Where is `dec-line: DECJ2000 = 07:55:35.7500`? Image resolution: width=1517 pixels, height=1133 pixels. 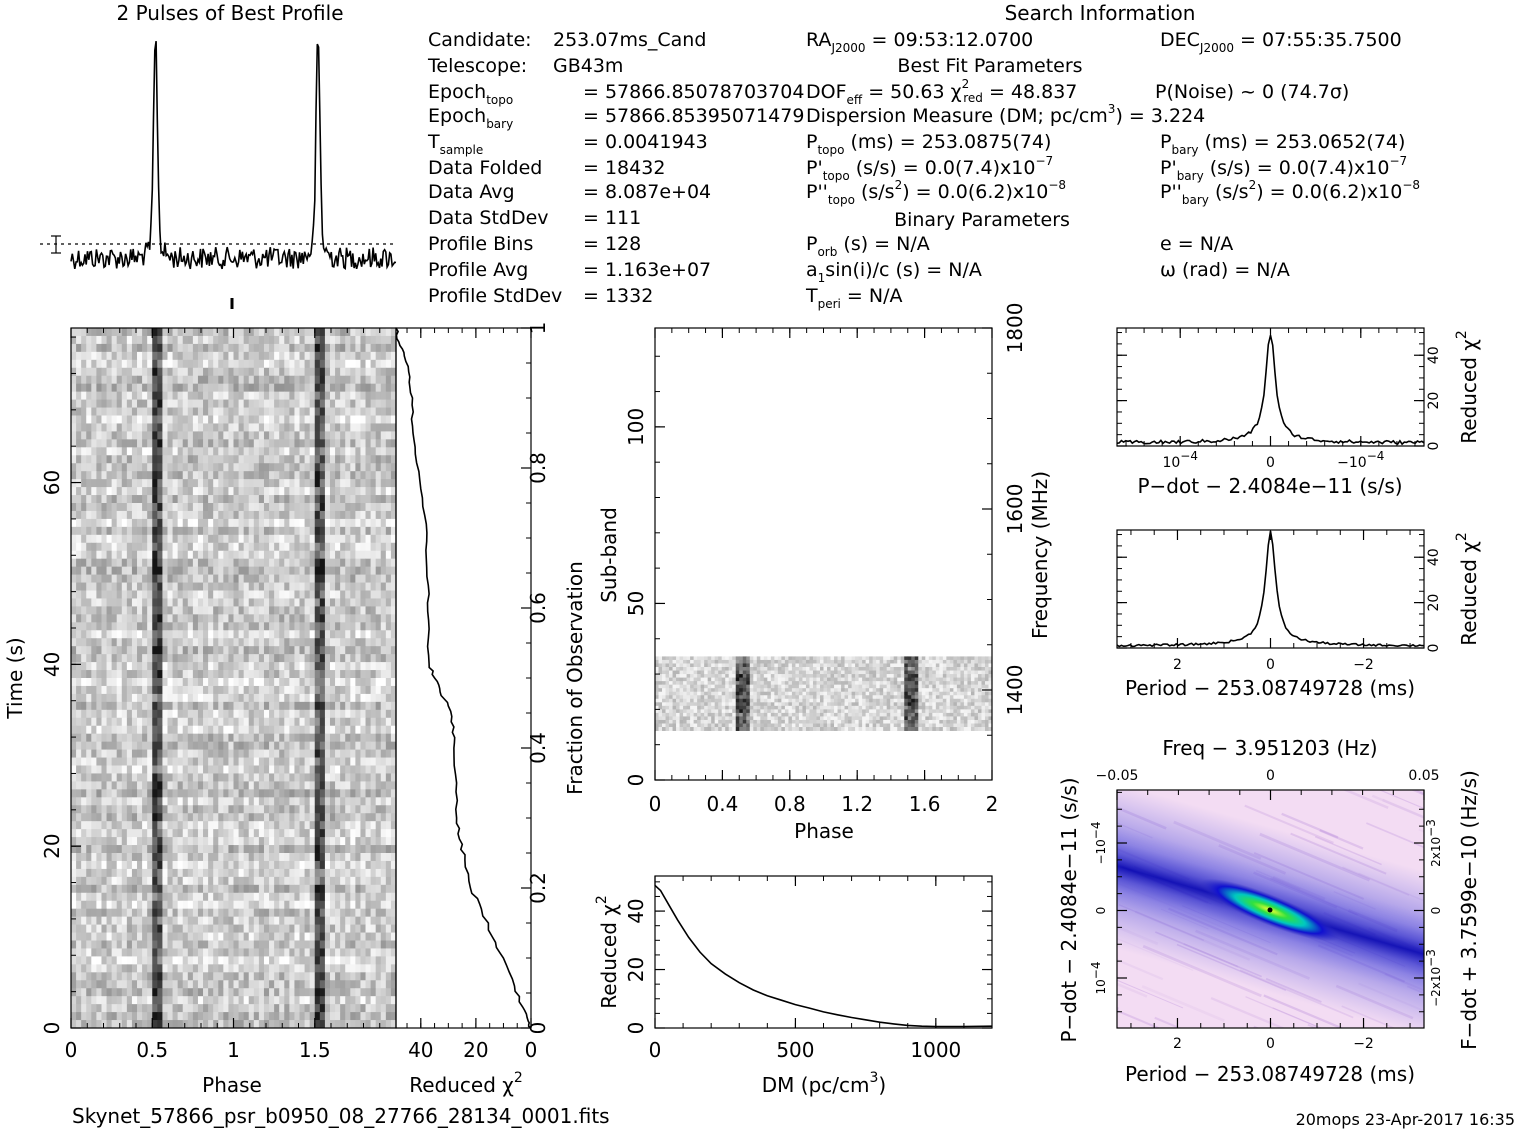 dec-line: DECJ2000 = 07:55:35.7500 is located at coordinates (1281, 42).